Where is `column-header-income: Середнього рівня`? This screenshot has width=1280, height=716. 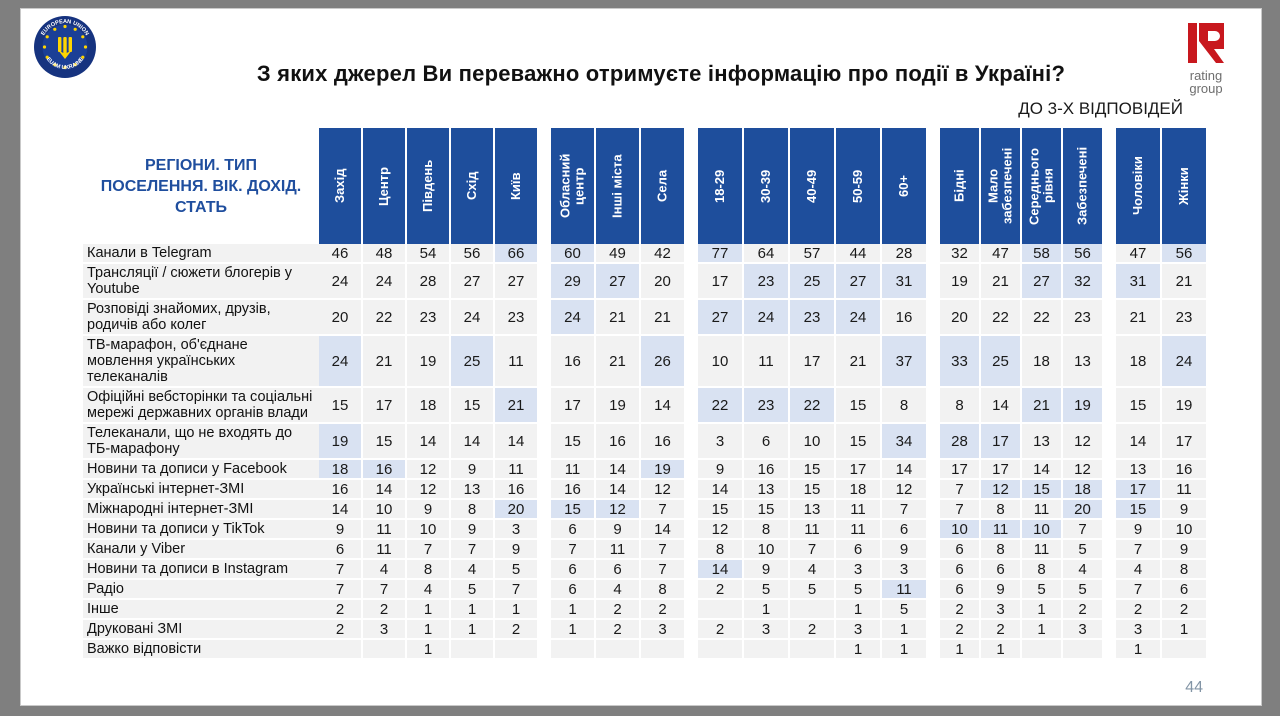 column-header-income: Середнього рівня is located at coordinates (1042, 186).